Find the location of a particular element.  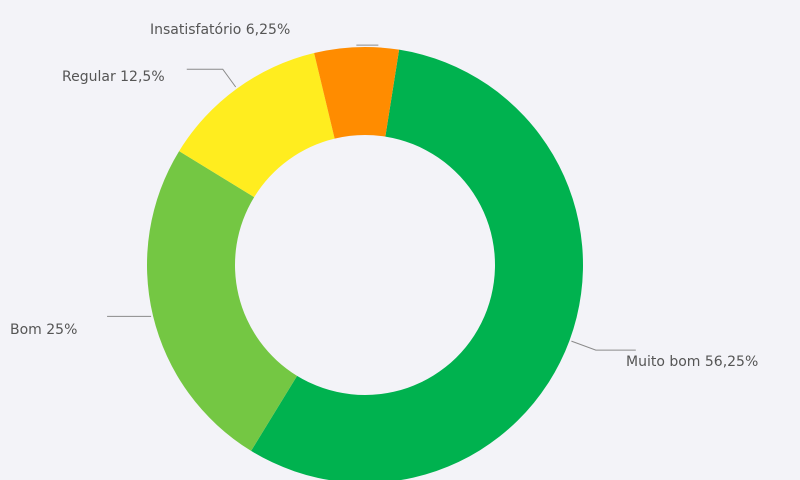

slice-regular is located at coordinates (257, 125).